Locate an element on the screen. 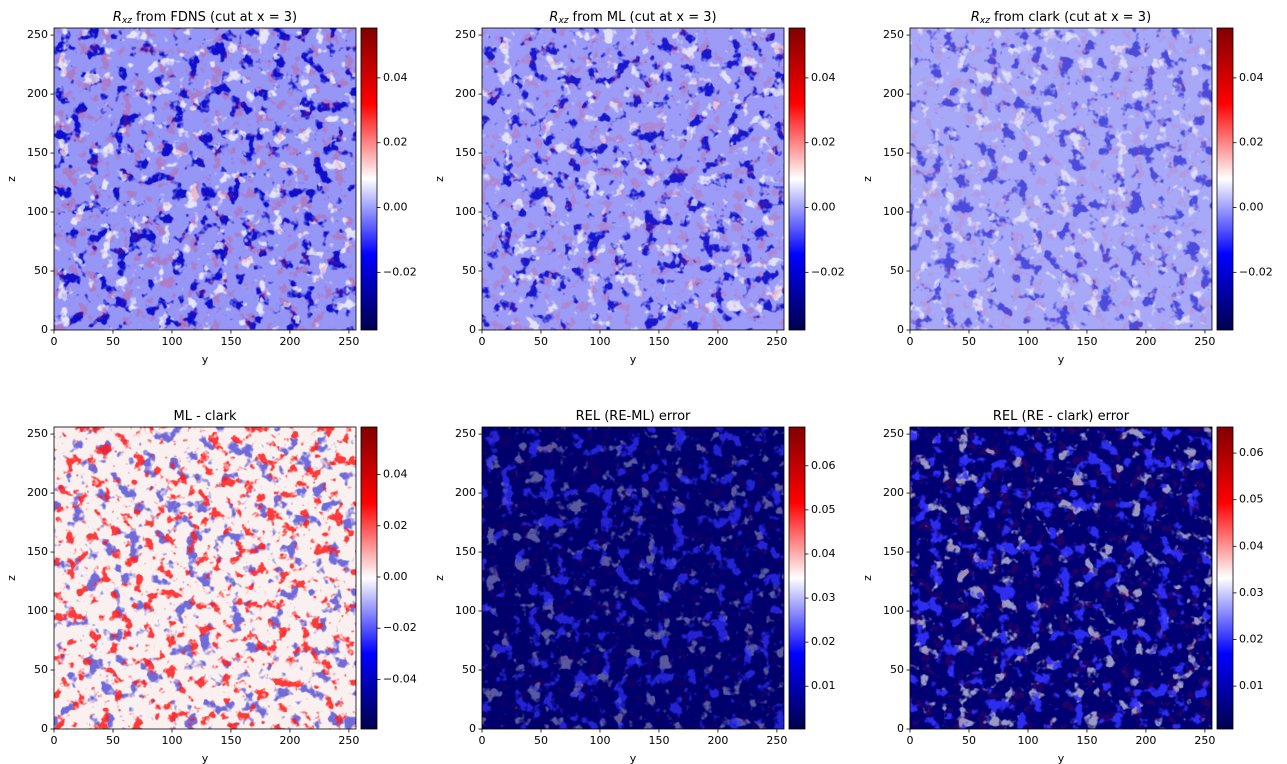 The height and width of the screenshot is (764, 1287). title-text: from FDNS (cut at x = 3) is located at coordinates (216, 17).